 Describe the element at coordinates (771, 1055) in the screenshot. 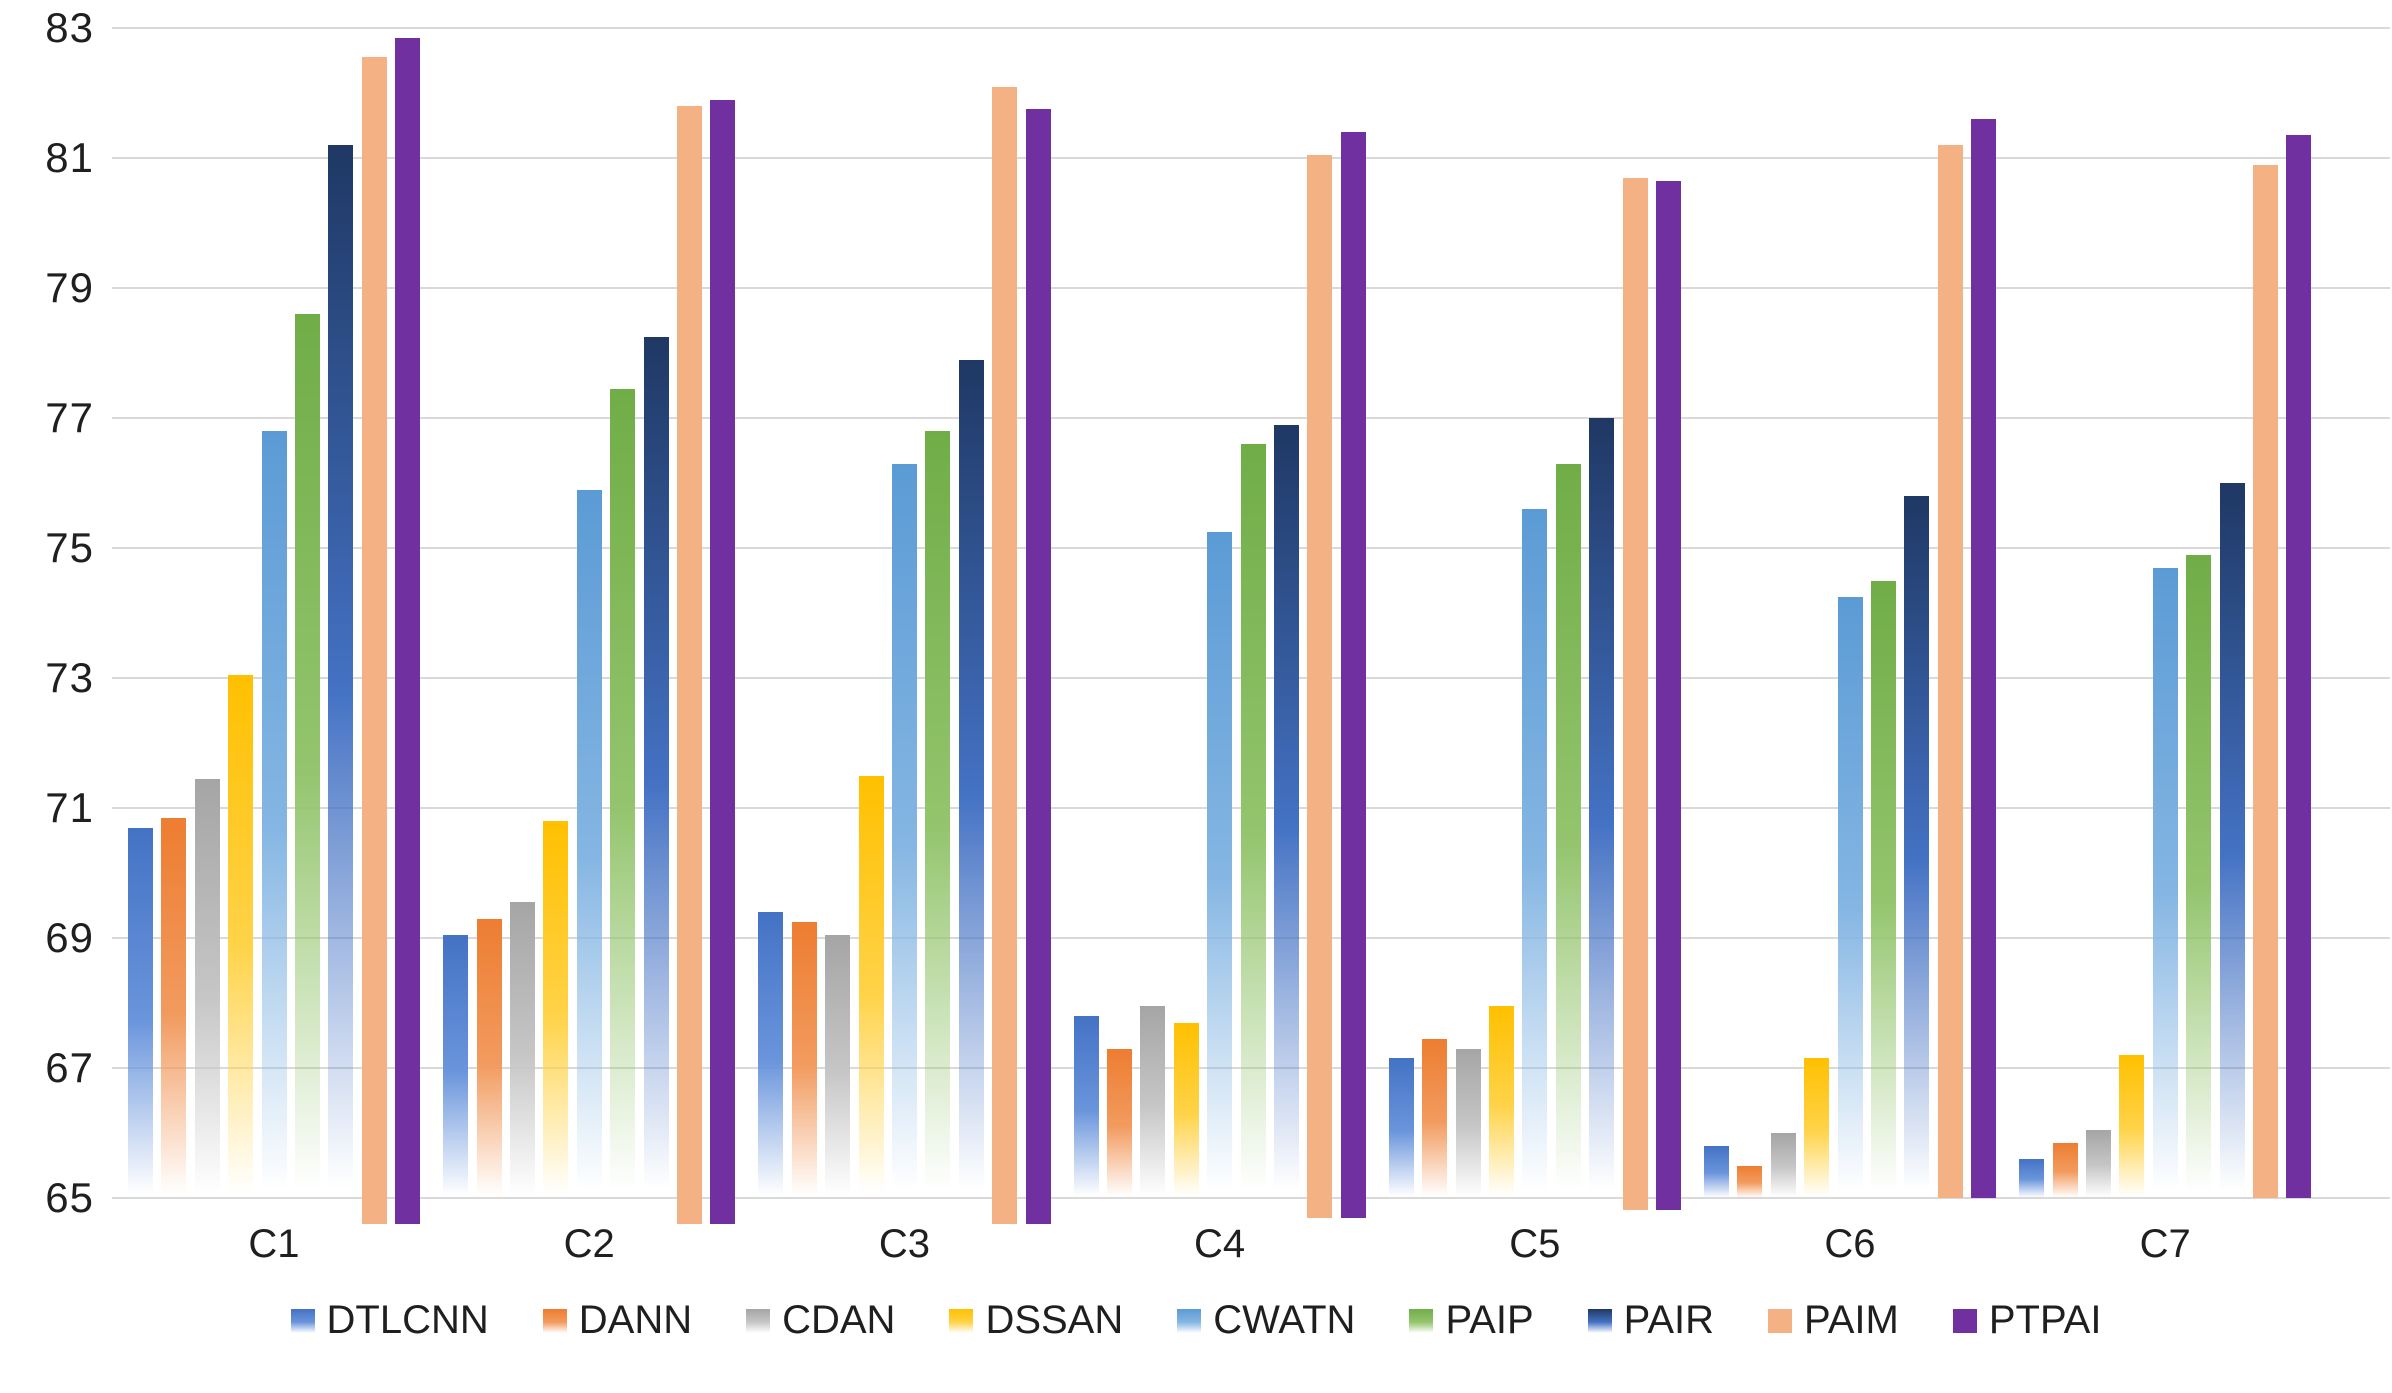

I see `bar-dtlcnn-c3` at that location.